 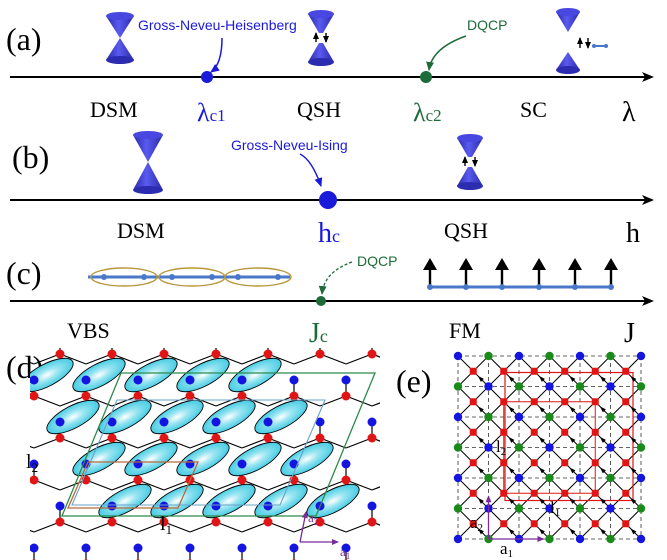 What do you see at coordinates (141, 230) in the screenshot?
I see `phase-label-dsm-b: DSM` at bounding box center [141, 230].